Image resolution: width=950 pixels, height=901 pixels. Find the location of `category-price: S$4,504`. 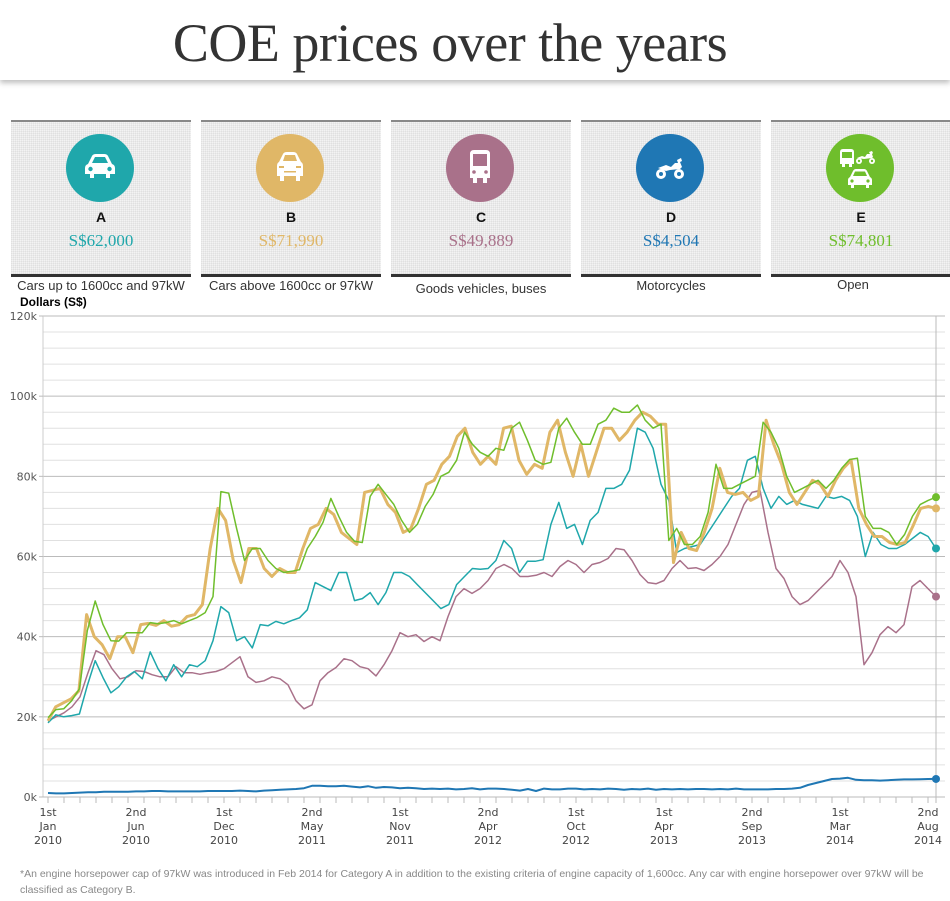

category-price: S$4,504 is located at coordinates (671, 240).